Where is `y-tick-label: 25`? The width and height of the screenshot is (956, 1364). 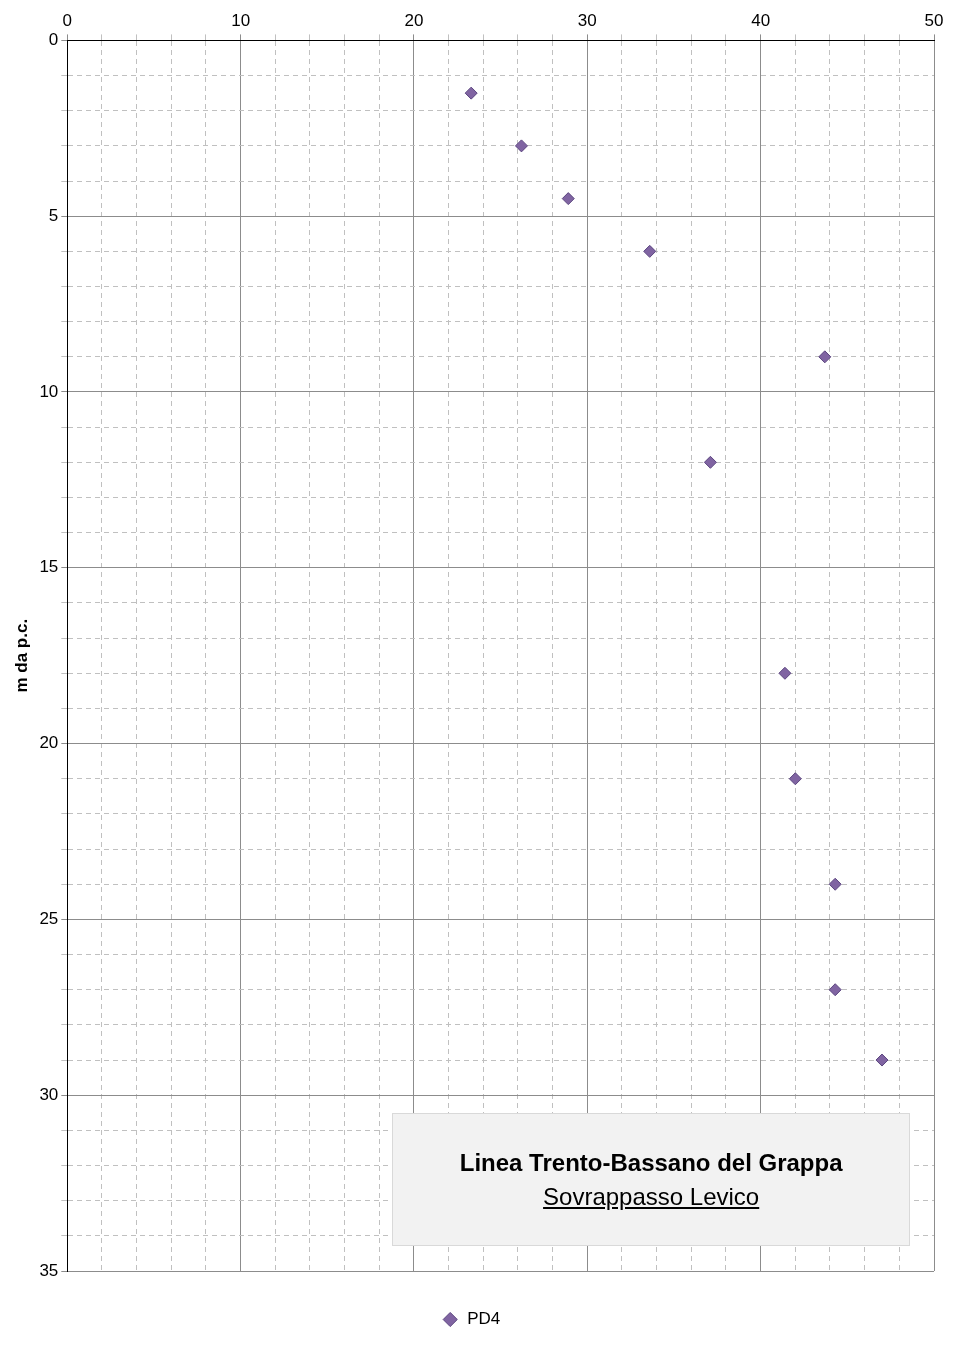 y-tick-label: 25 is located at coordinates (49, 919).